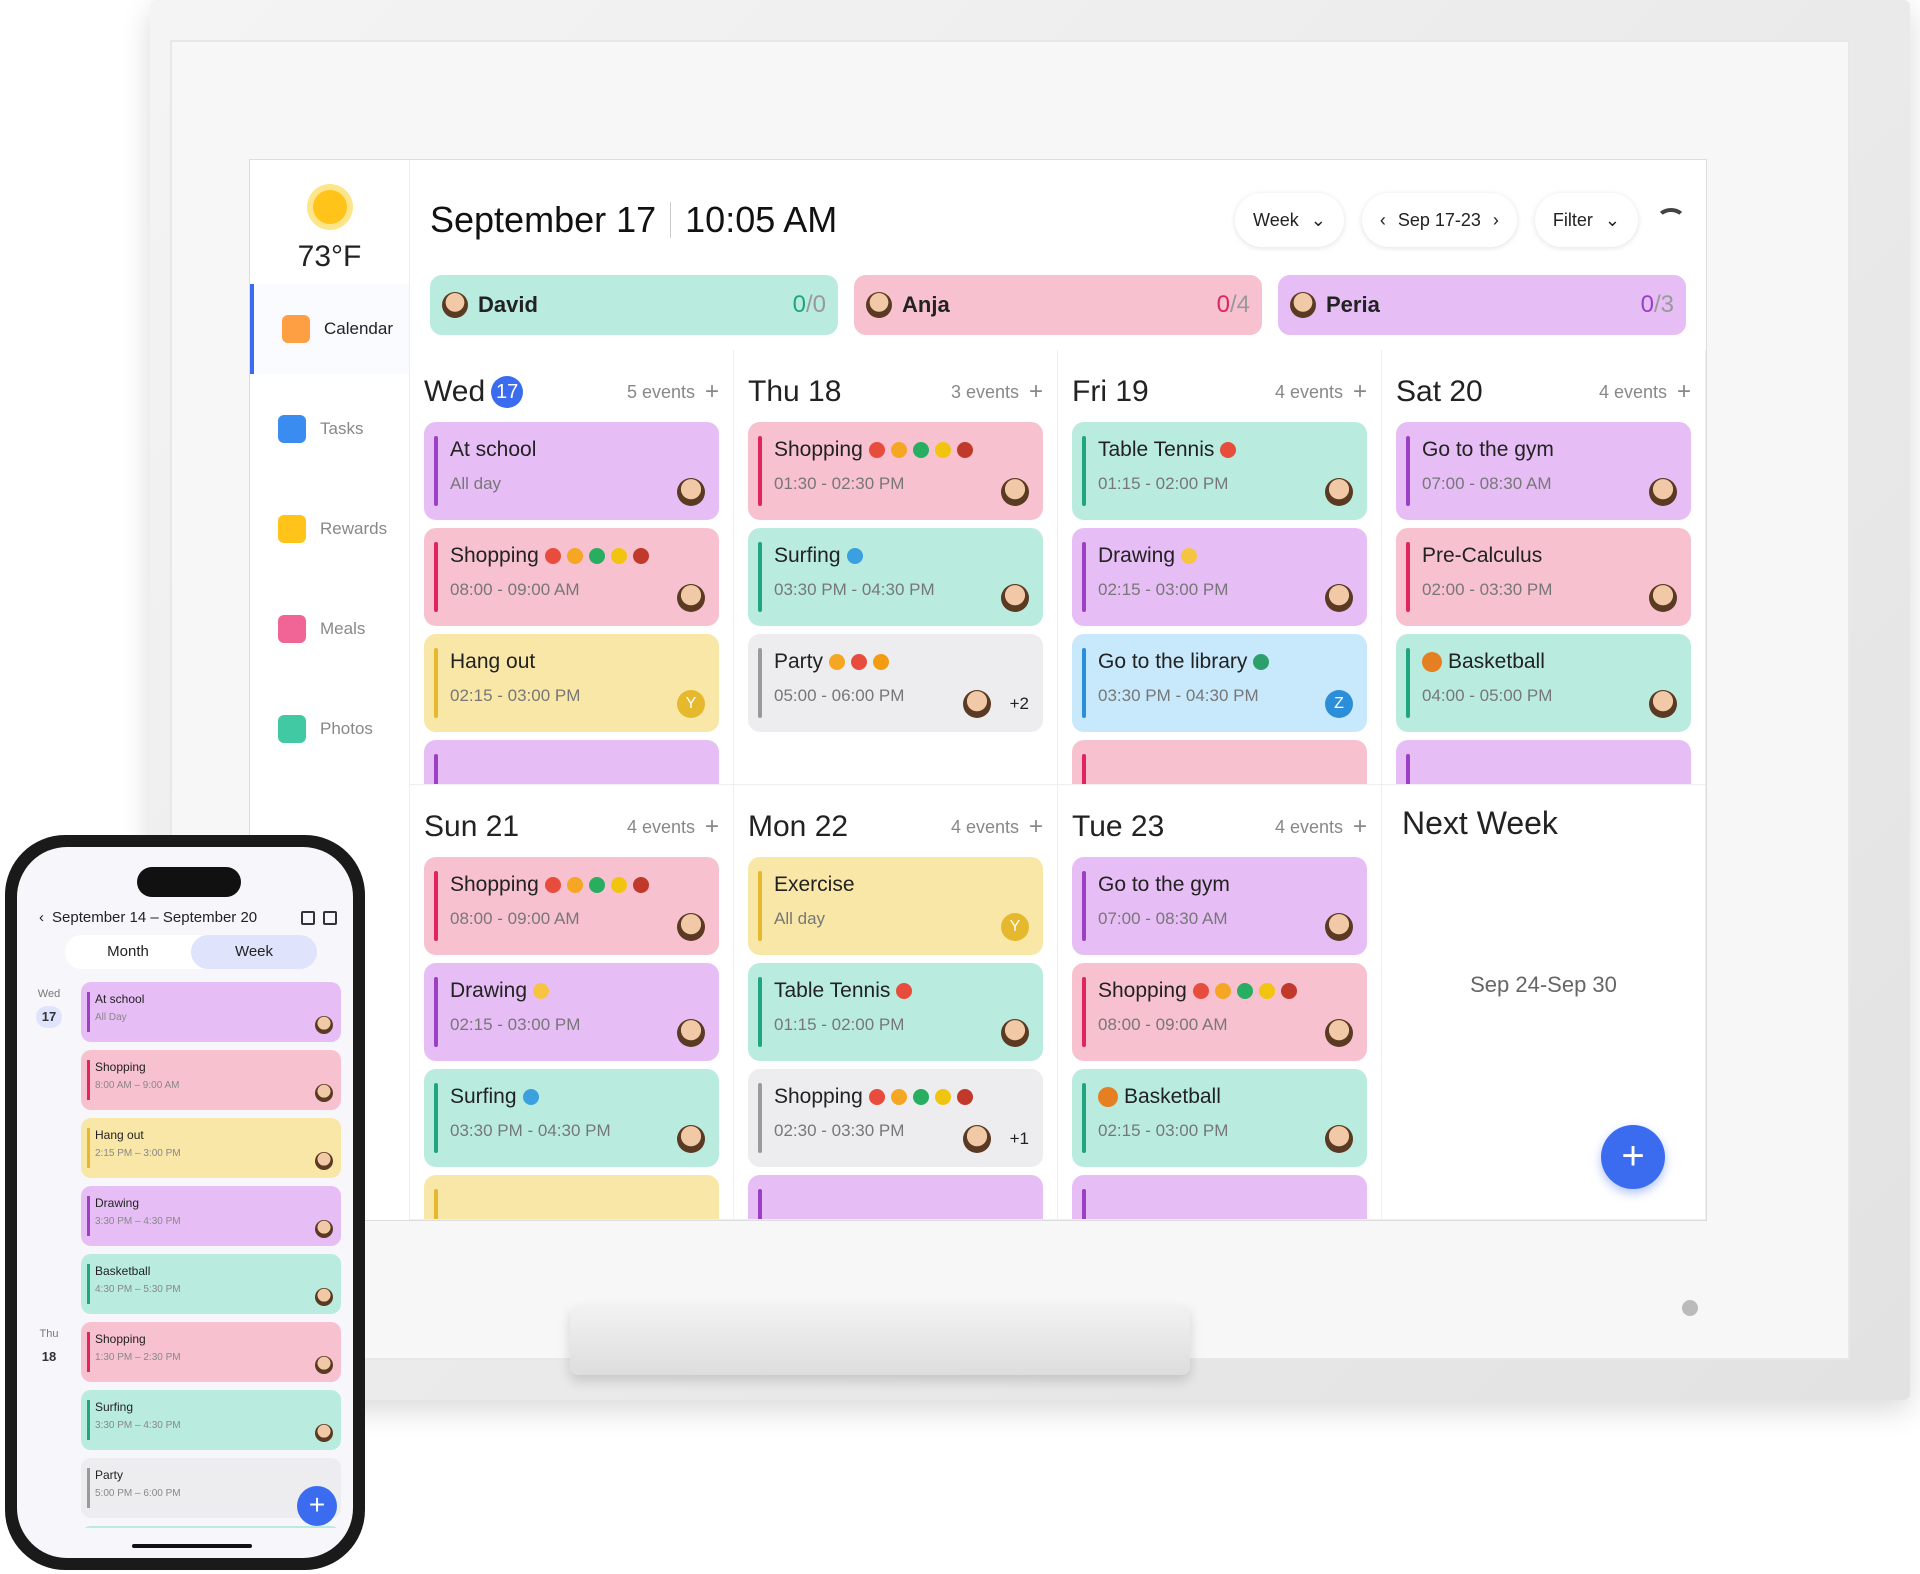 Image resolution: width=1920 pixels, height=1574 pixels. Describe the element at coordinates (330, 917) in the screenshot. I see `calendar-icon` at that location.